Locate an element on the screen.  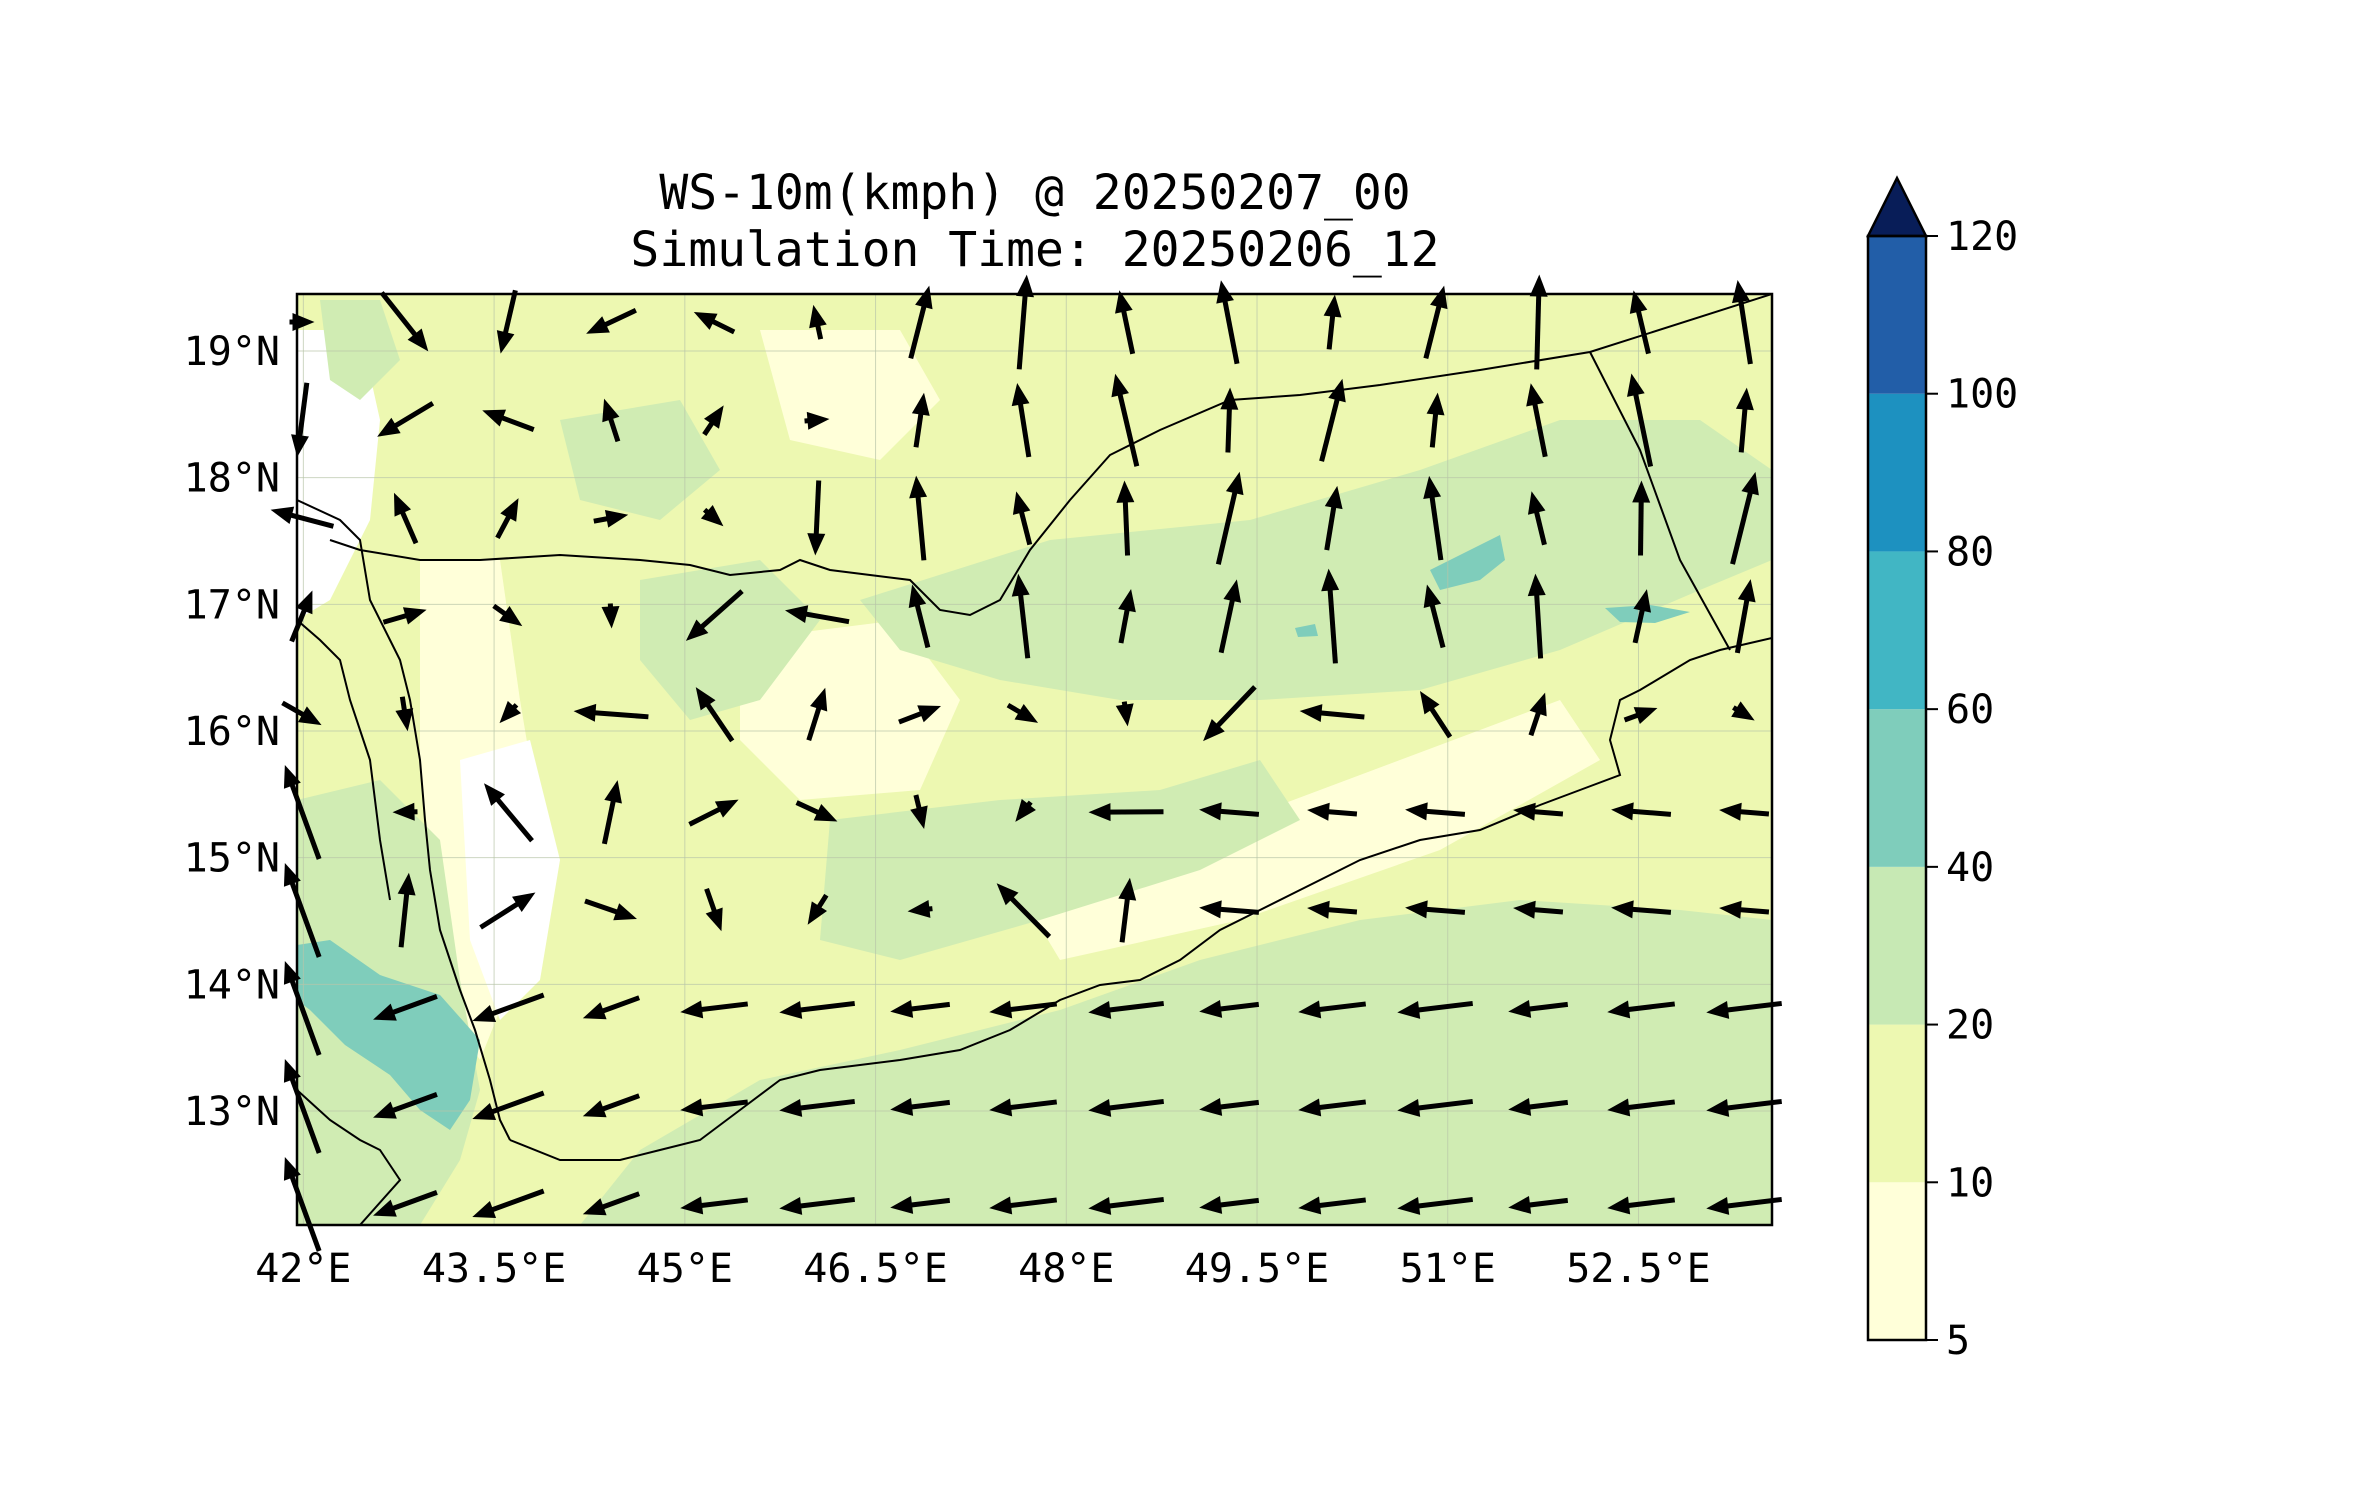
colorbar-frame is located at coordinates (1897, 788).